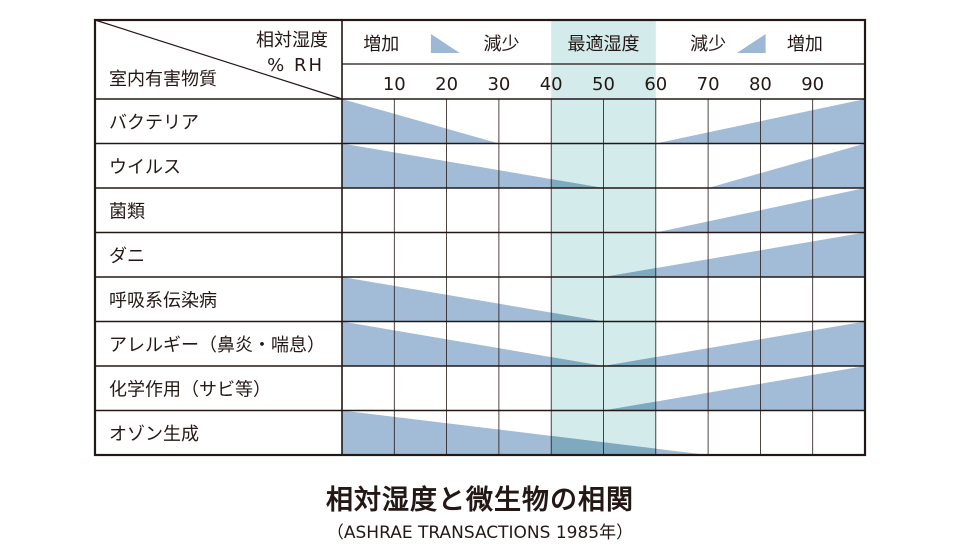 The height and width of the screenshot is (560, 960). What do you see at coordinates (295, 65) in the screenshot?
I see `column-unit-label: % RH` at bounding box center [295, 65].